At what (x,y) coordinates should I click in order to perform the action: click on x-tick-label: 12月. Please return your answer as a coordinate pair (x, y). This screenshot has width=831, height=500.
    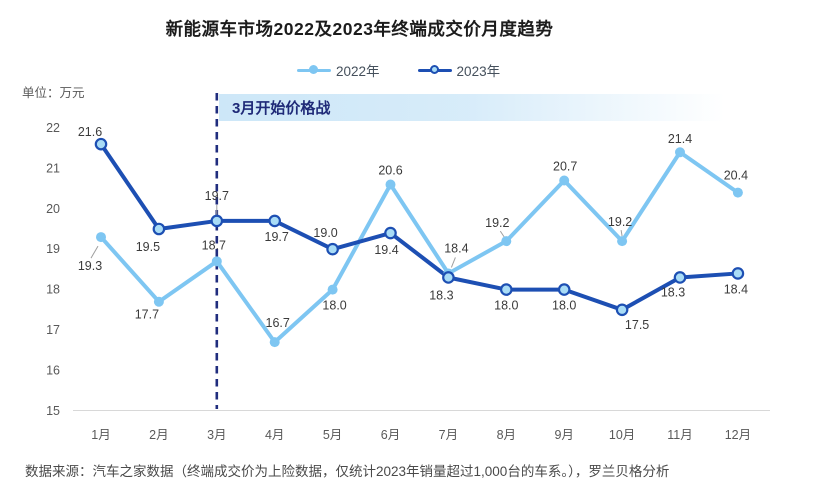
    Looking at the image, I should click on (738, 435).